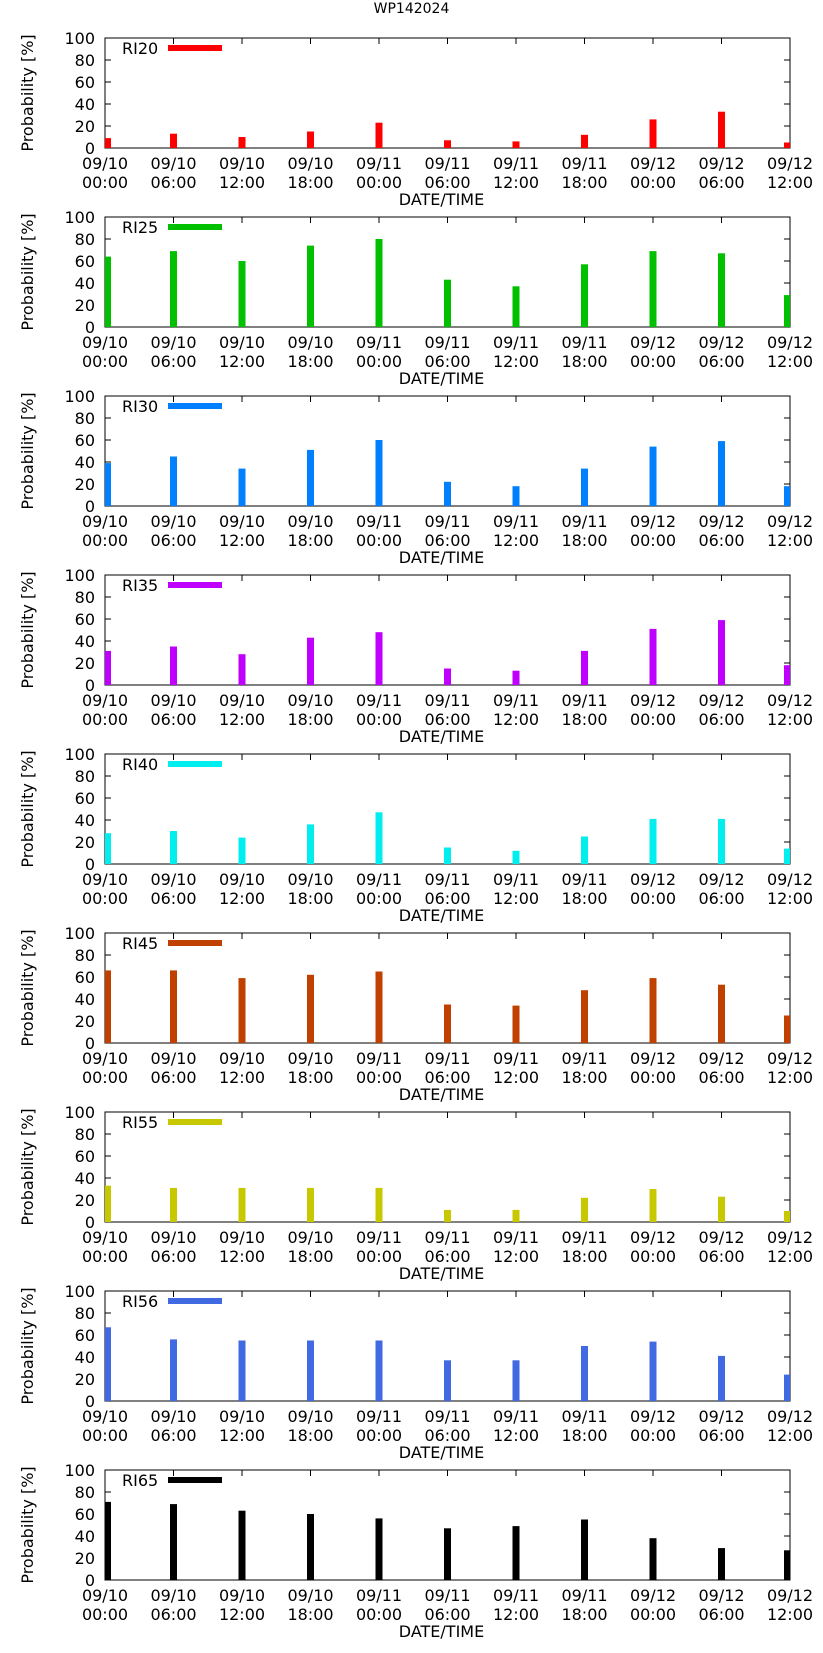 The image size is (823, 1653). I want to click on y-tick-label: 40, so click(85, 1536).